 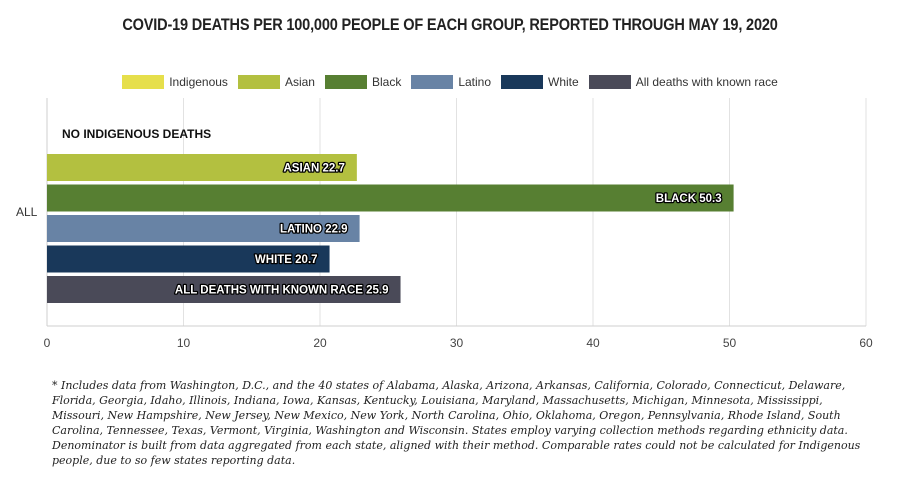 I want to click on x-tick-label: 40, so click(x=593, y=343).